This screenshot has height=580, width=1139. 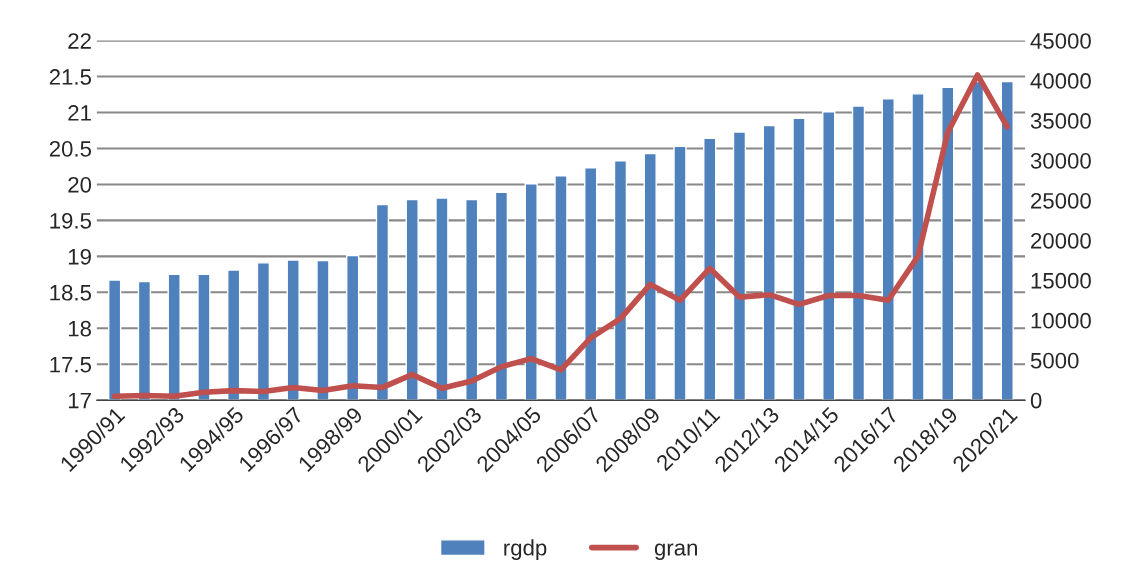 What do you see at coordinates (70, 149) in the screenshot?
I see `y-tick-label: 20.5` at bounding box center [70, 149].